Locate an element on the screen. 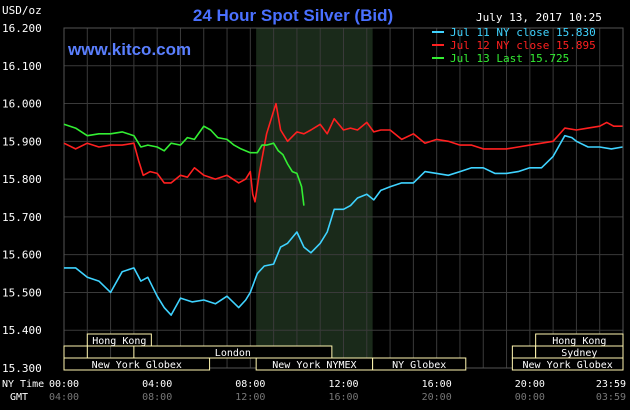  x-tick-label-ny: 00:00 is located at coordinates (64, 384).